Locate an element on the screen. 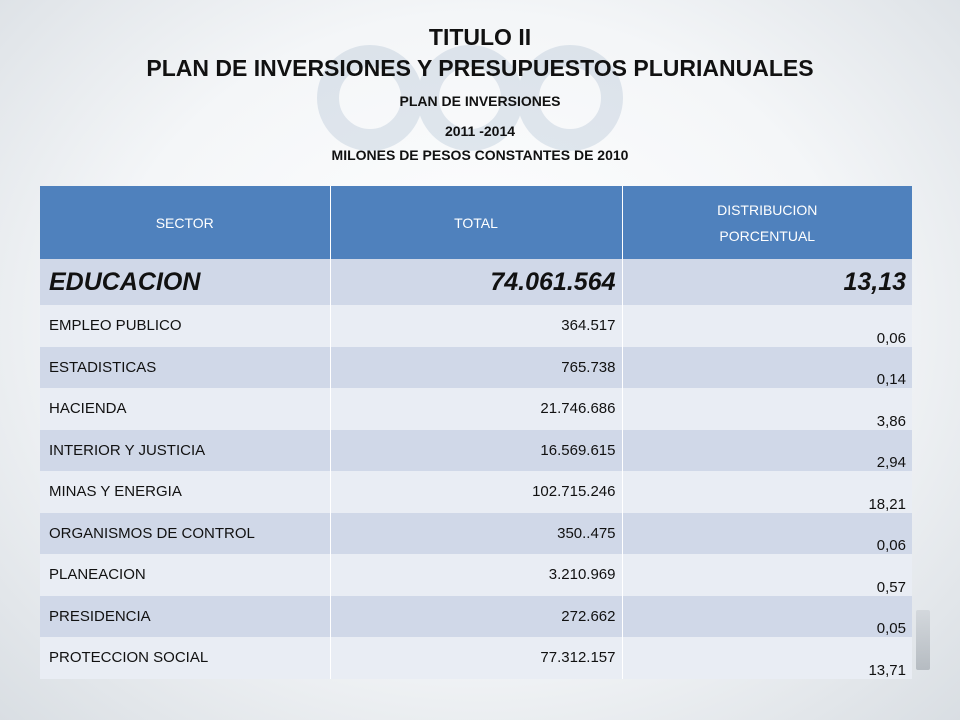  cell-pct: 13,13 is located at coordinates (767, 282).